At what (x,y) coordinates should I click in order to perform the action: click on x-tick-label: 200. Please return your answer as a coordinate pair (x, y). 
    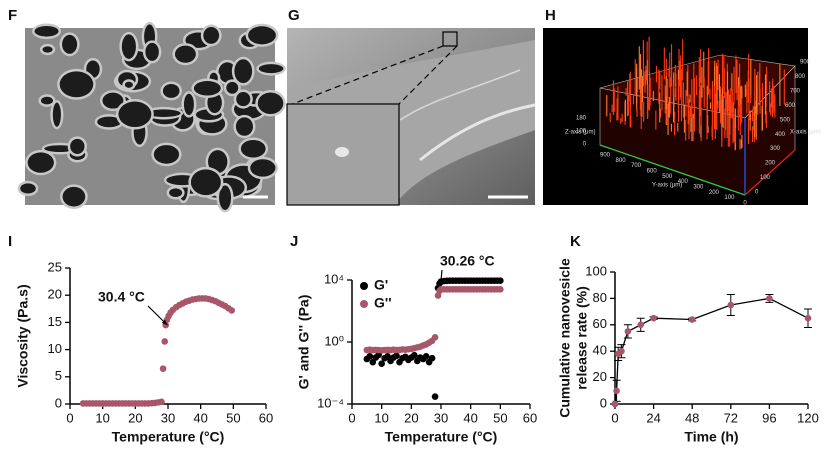
    Looking at the image, I should click on (770, 164).